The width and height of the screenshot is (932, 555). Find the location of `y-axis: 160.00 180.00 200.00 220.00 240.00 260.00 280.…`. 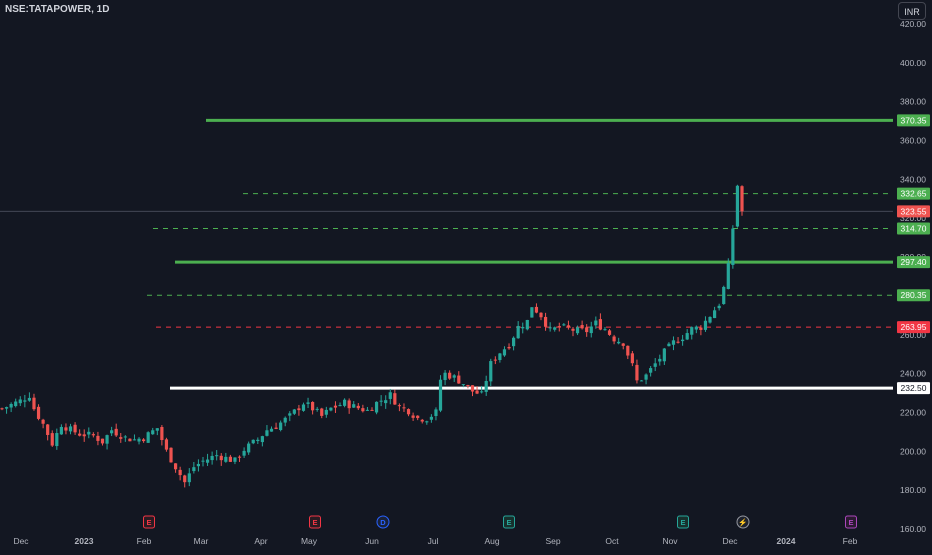

y-axis: 160.00 180.00 200.00 220.00 240.00 260.00 280.… is located at coordinates (913, 276).